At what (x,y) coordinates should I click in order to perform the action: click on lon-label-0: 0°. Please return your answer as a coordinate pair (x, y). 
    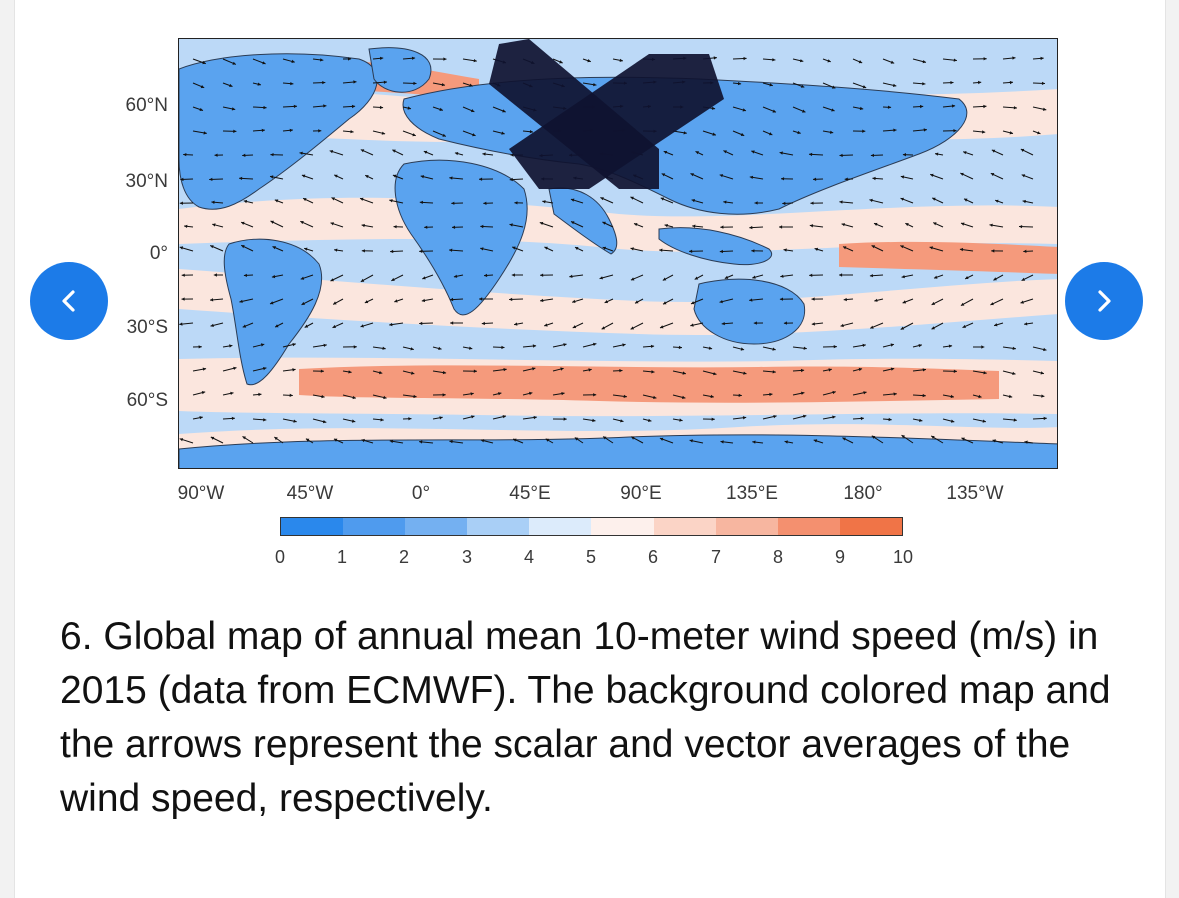
    Looking at the image, I should click on (421, 493).